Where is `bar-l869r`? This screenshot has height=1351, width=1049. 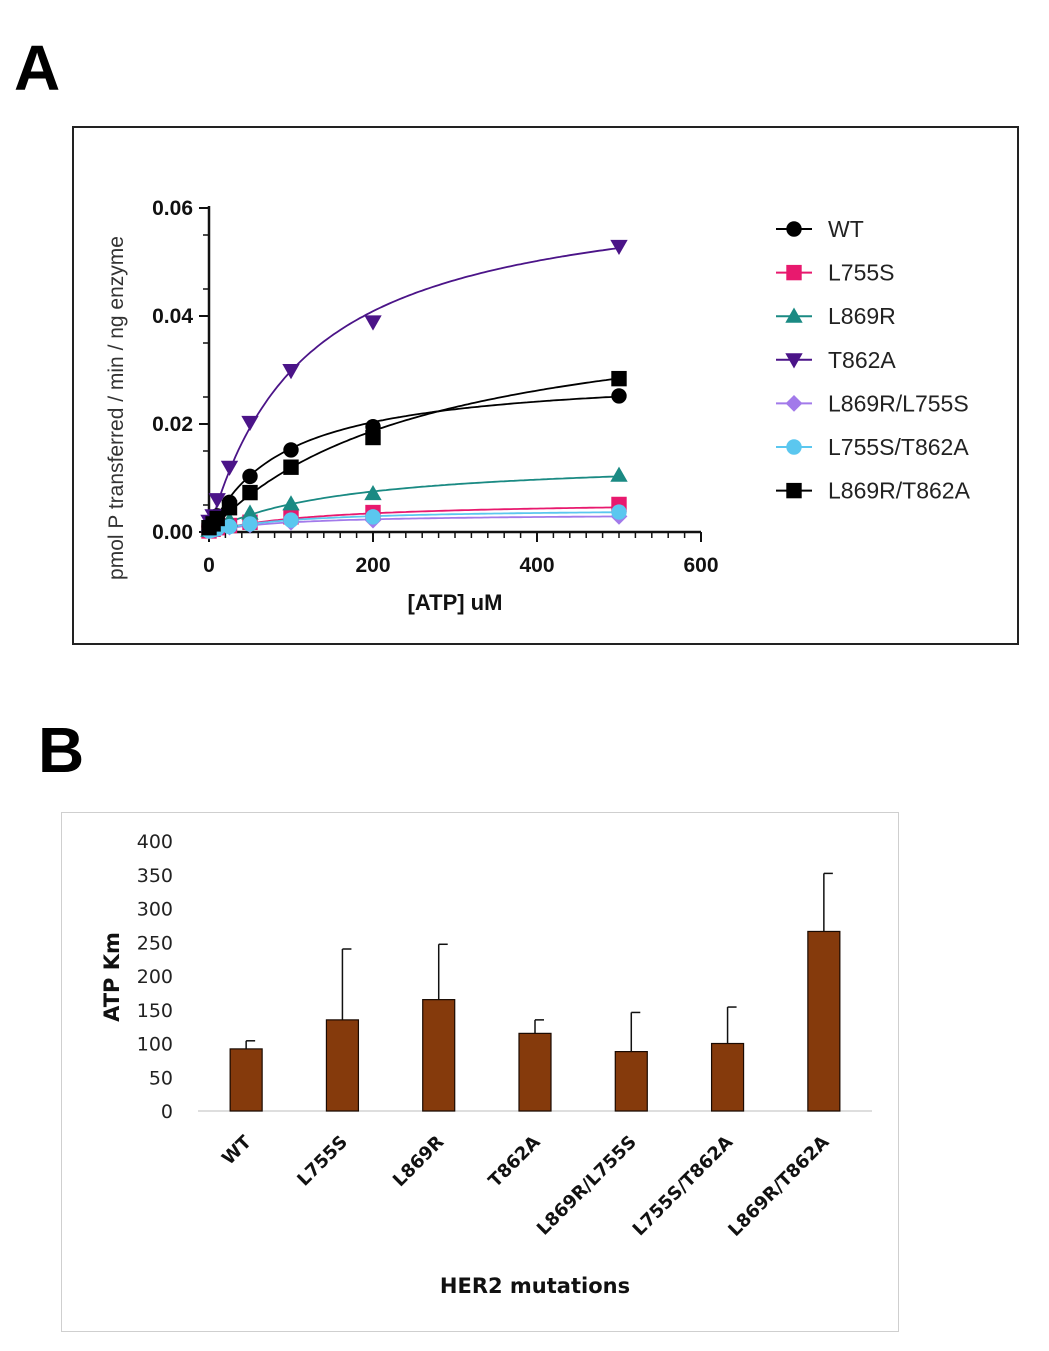 bar-l869r is located at coordinates (439, 1055).